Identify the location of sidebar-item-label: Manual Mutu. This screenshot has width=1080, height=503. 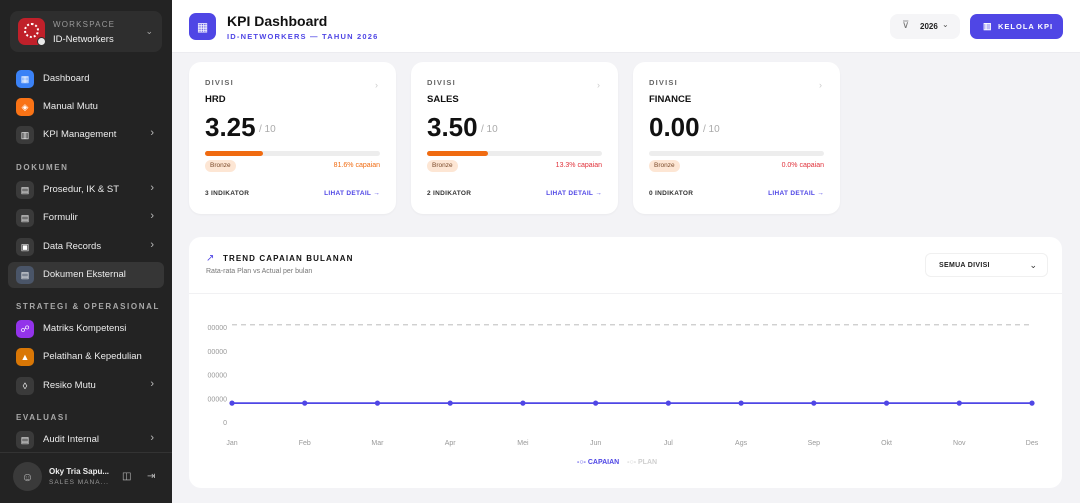
(70, 106).